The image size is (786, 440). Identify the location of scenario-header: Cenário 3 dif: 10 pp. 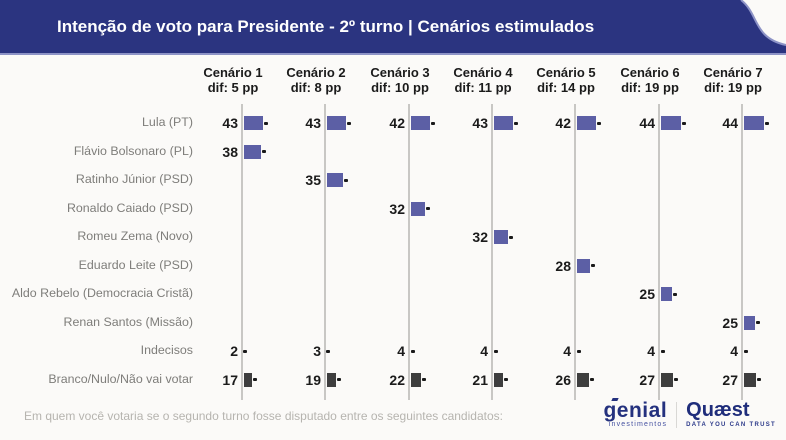
(400, 80).